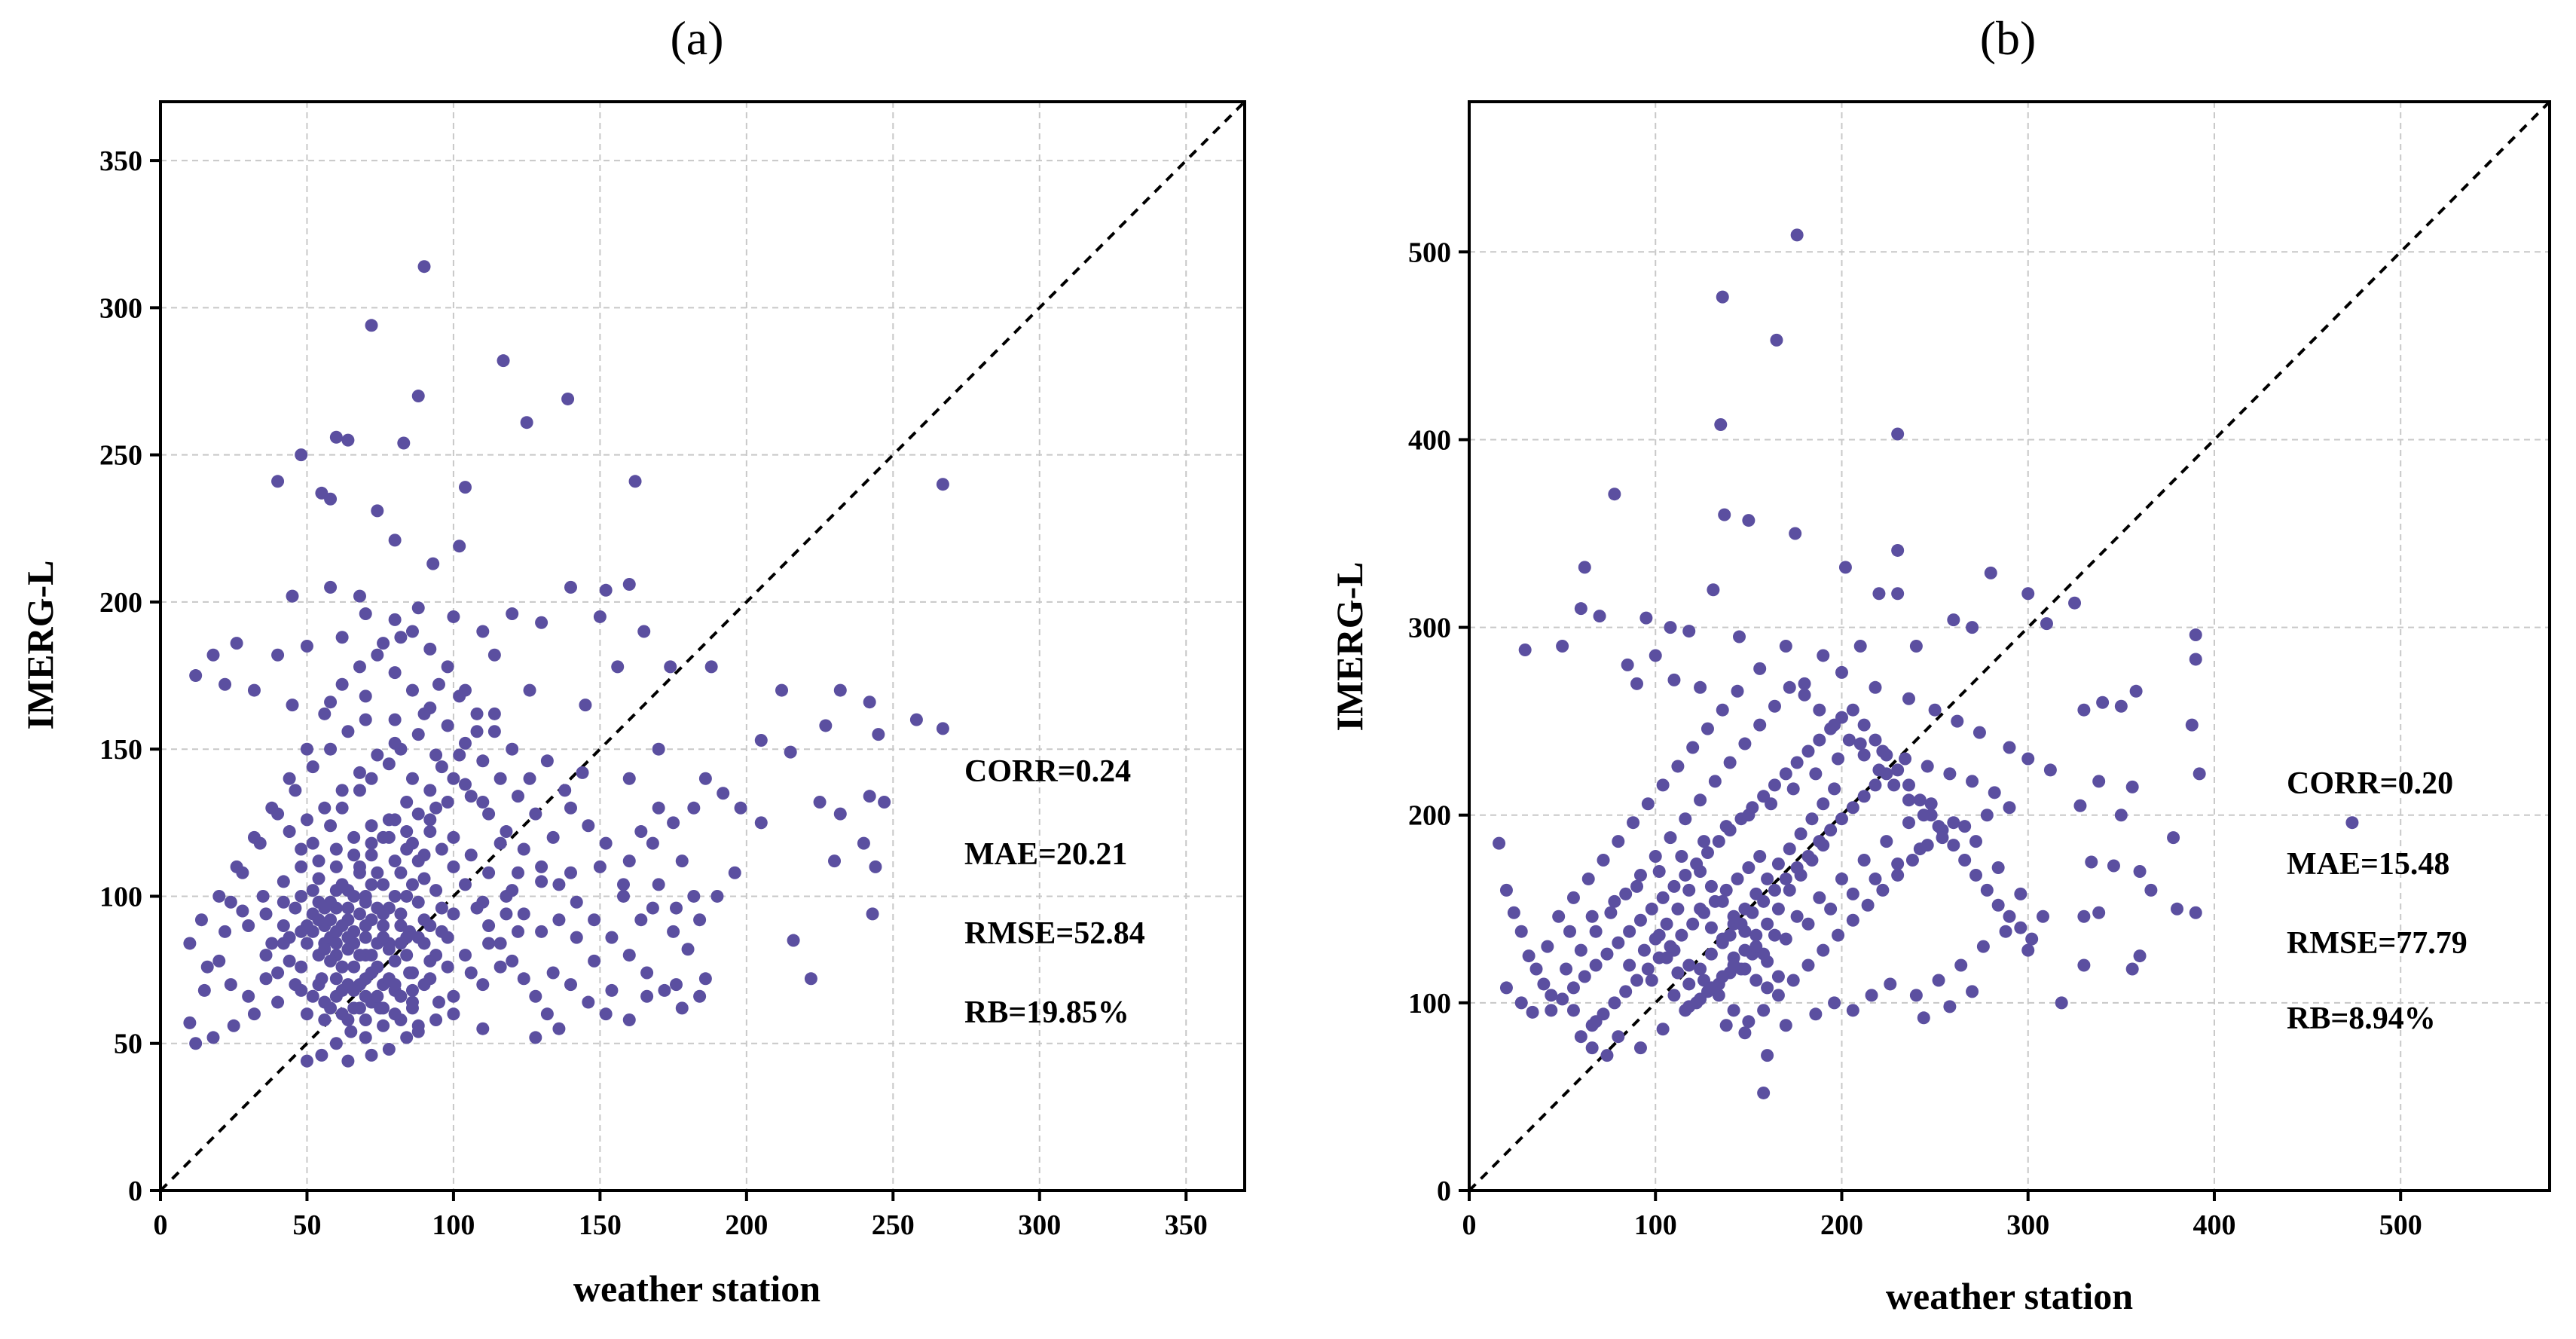 The width and height of the screenshot is (2576, 1339). Describe the element at coordinates (1186, 1225) in the screenshot. I see `panel-a-x-tick-label: 350` at that location.